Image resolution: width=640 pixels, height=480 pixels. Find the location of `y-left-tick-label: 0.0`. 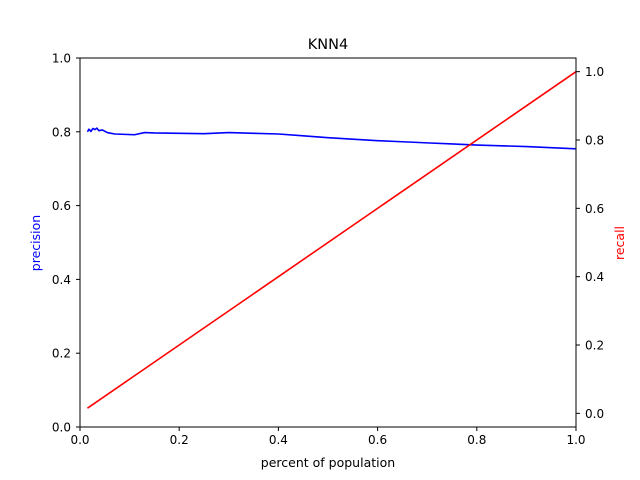

y-left-tick-label: 0.0 is located at coordinates (61, 428).